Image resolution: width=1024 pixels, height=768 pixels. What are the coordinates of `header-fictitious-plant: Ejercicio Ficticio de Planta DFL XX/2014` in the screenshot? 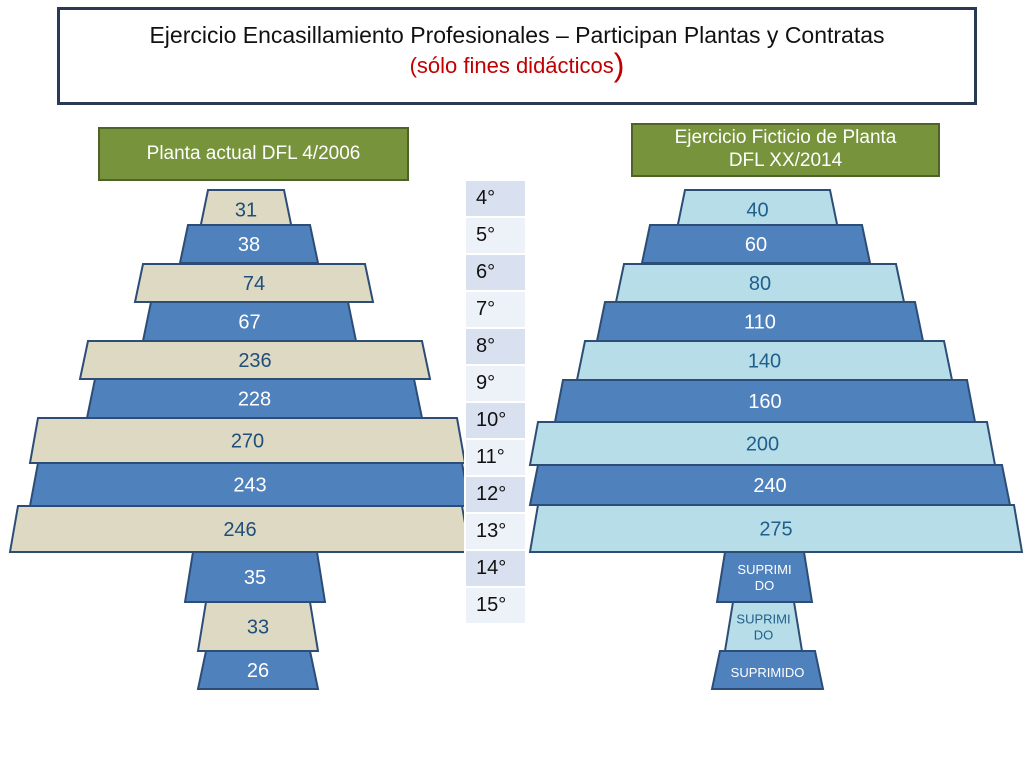 It's located at (785, 150).